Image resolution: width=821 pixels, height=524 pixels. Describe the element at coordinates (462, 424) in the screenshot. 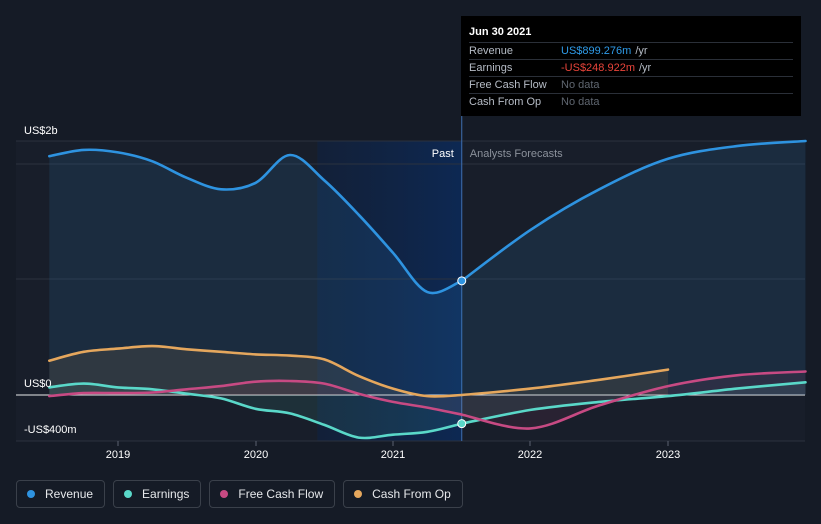

I see `earnings-highlight-point` at that location.